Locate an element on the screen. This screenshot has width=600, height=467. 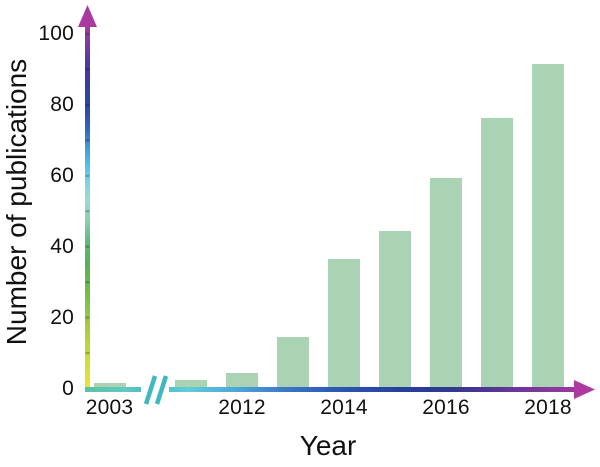
x-tick-label-2018: 2018 is located at coordinates (548, 407).